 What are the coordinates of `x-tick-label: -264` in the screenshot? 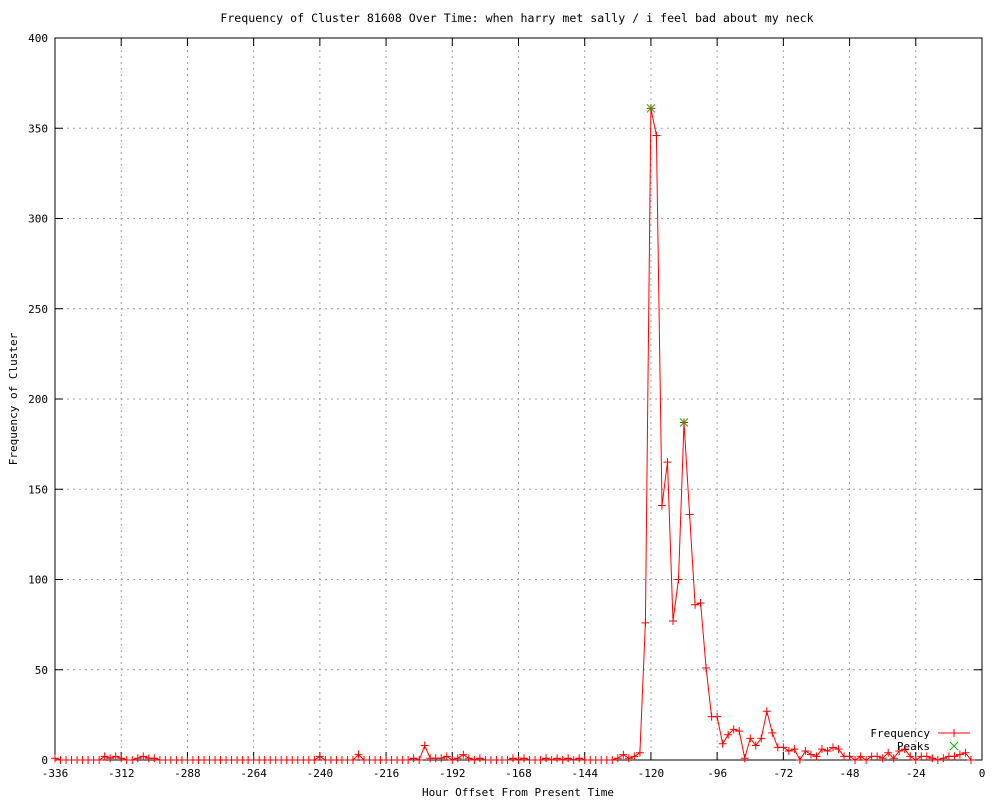 It's located at (253, 773).